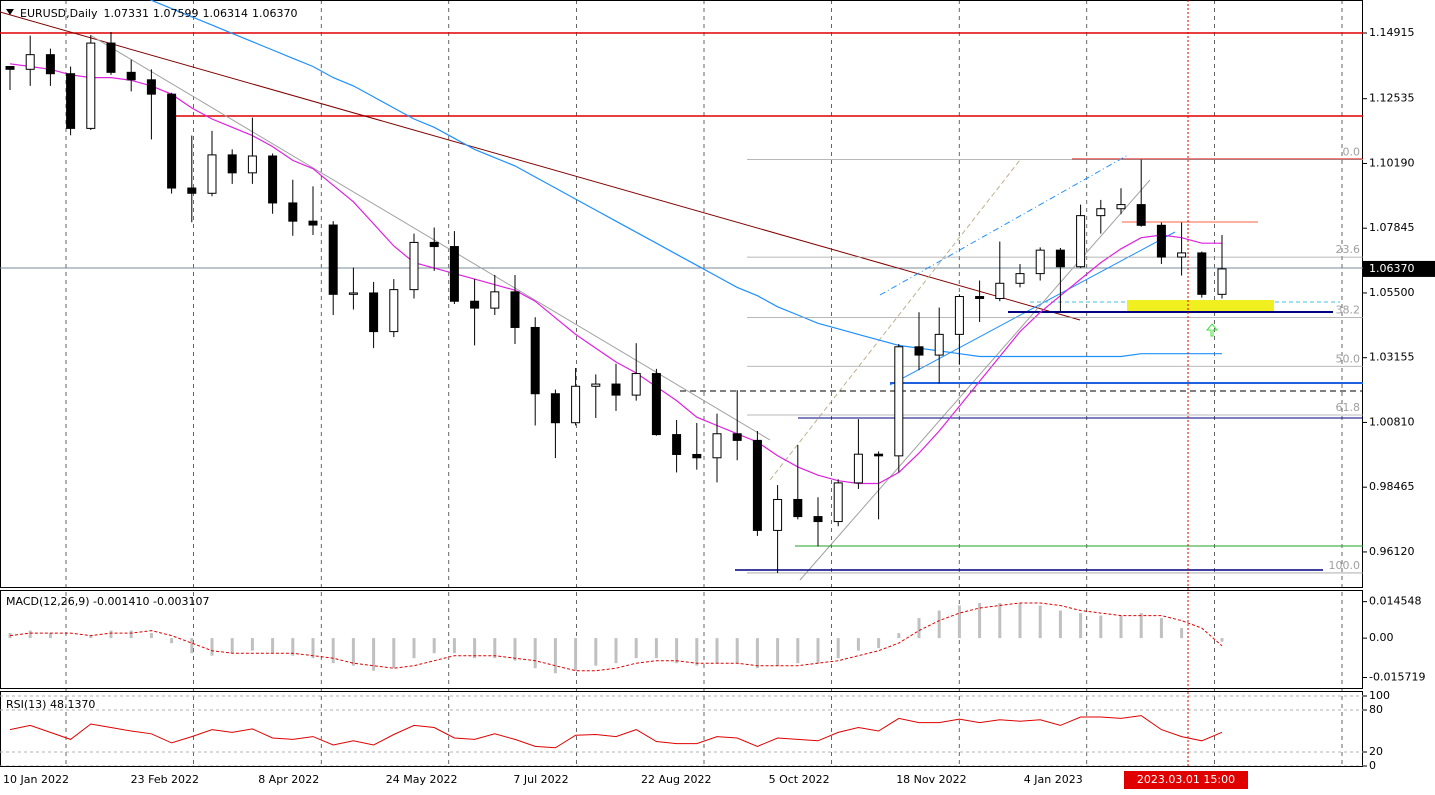 Image resolution: width=1435 pixels, height=795 pixels. What do you see at coordinates (1395, 601) in the screenshot?
I see `y-tick-label: 0.014548` at bounding box center [1395, 601].